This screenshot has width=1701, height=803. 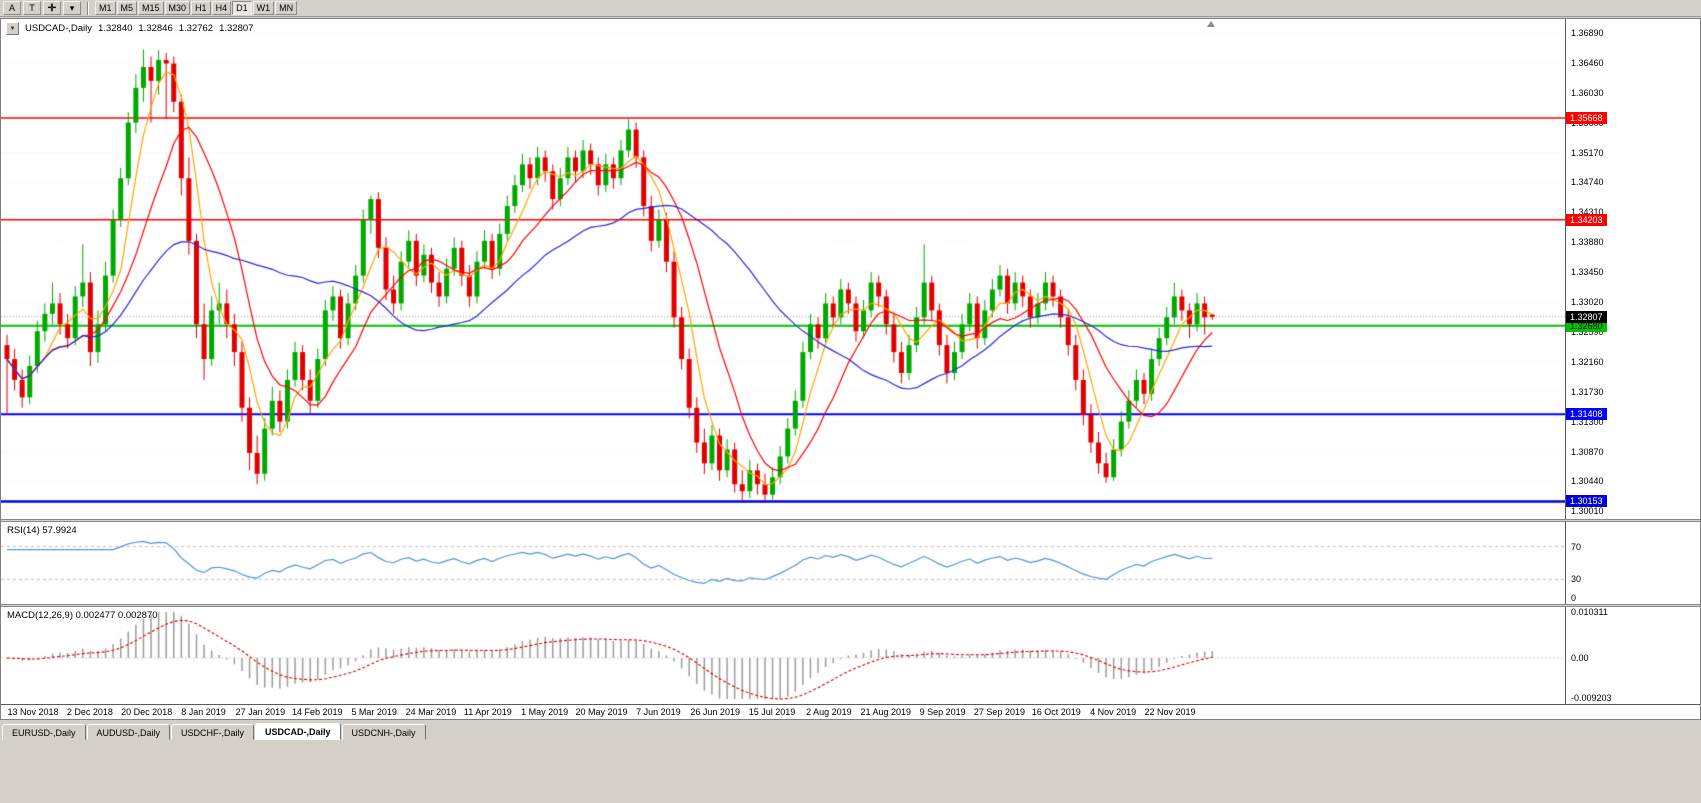 What do you see at coordinates (886, 712) in the screenshot?
I see `date-label: 21 Aug 2019` at bounding box center [886, 712].